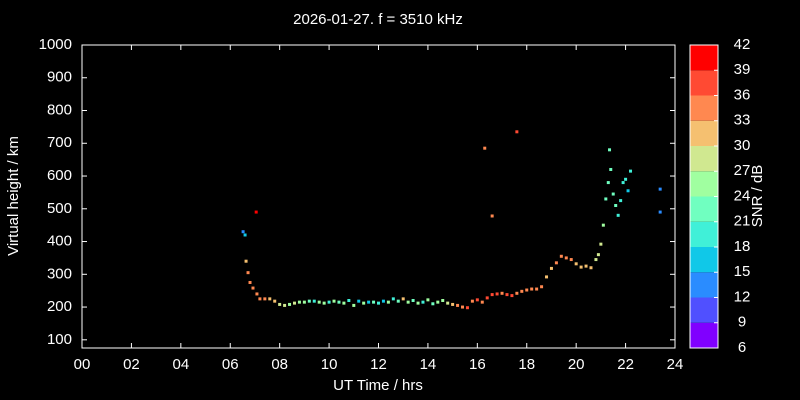 The width and height of the screenshot is (800, 400). Describe the element at coordinates (131, 364) in the screenshot. I see `x-tick-label: 02` at that location.